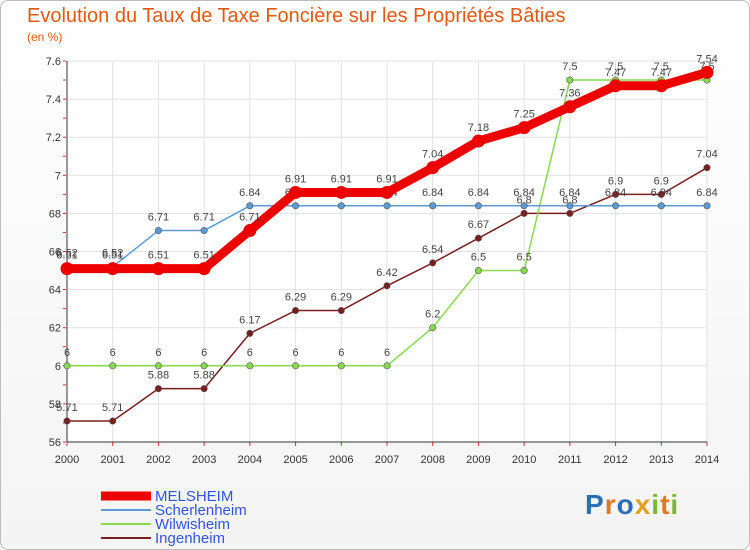 The image size is (750, 550). I want to click on proxiti-logo: Proxiti, so click(632, 505).